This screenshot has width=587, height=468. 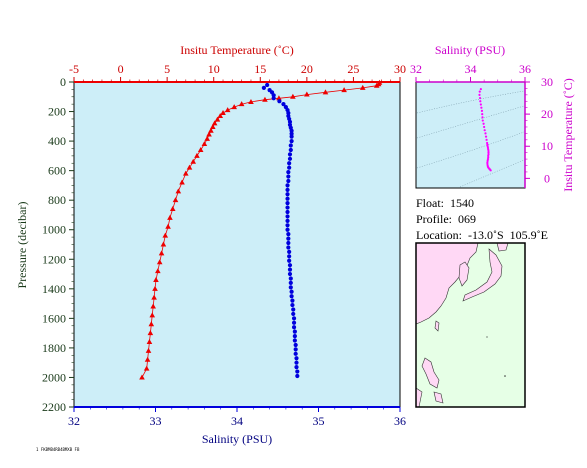 I want to click on salinity-tick-label: 35, so click(x=319, y=421).